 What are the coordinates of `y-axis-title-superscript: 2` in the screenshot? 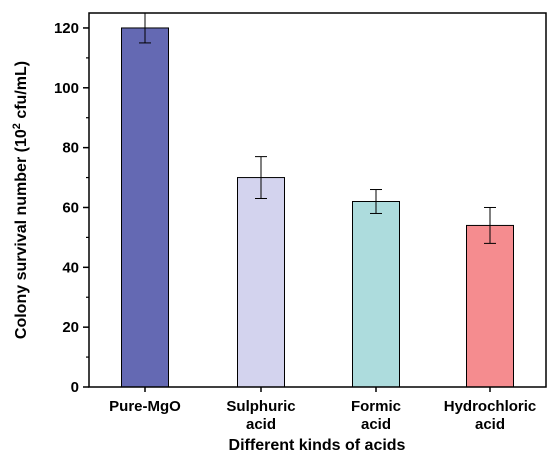 It's located at (17, 126).